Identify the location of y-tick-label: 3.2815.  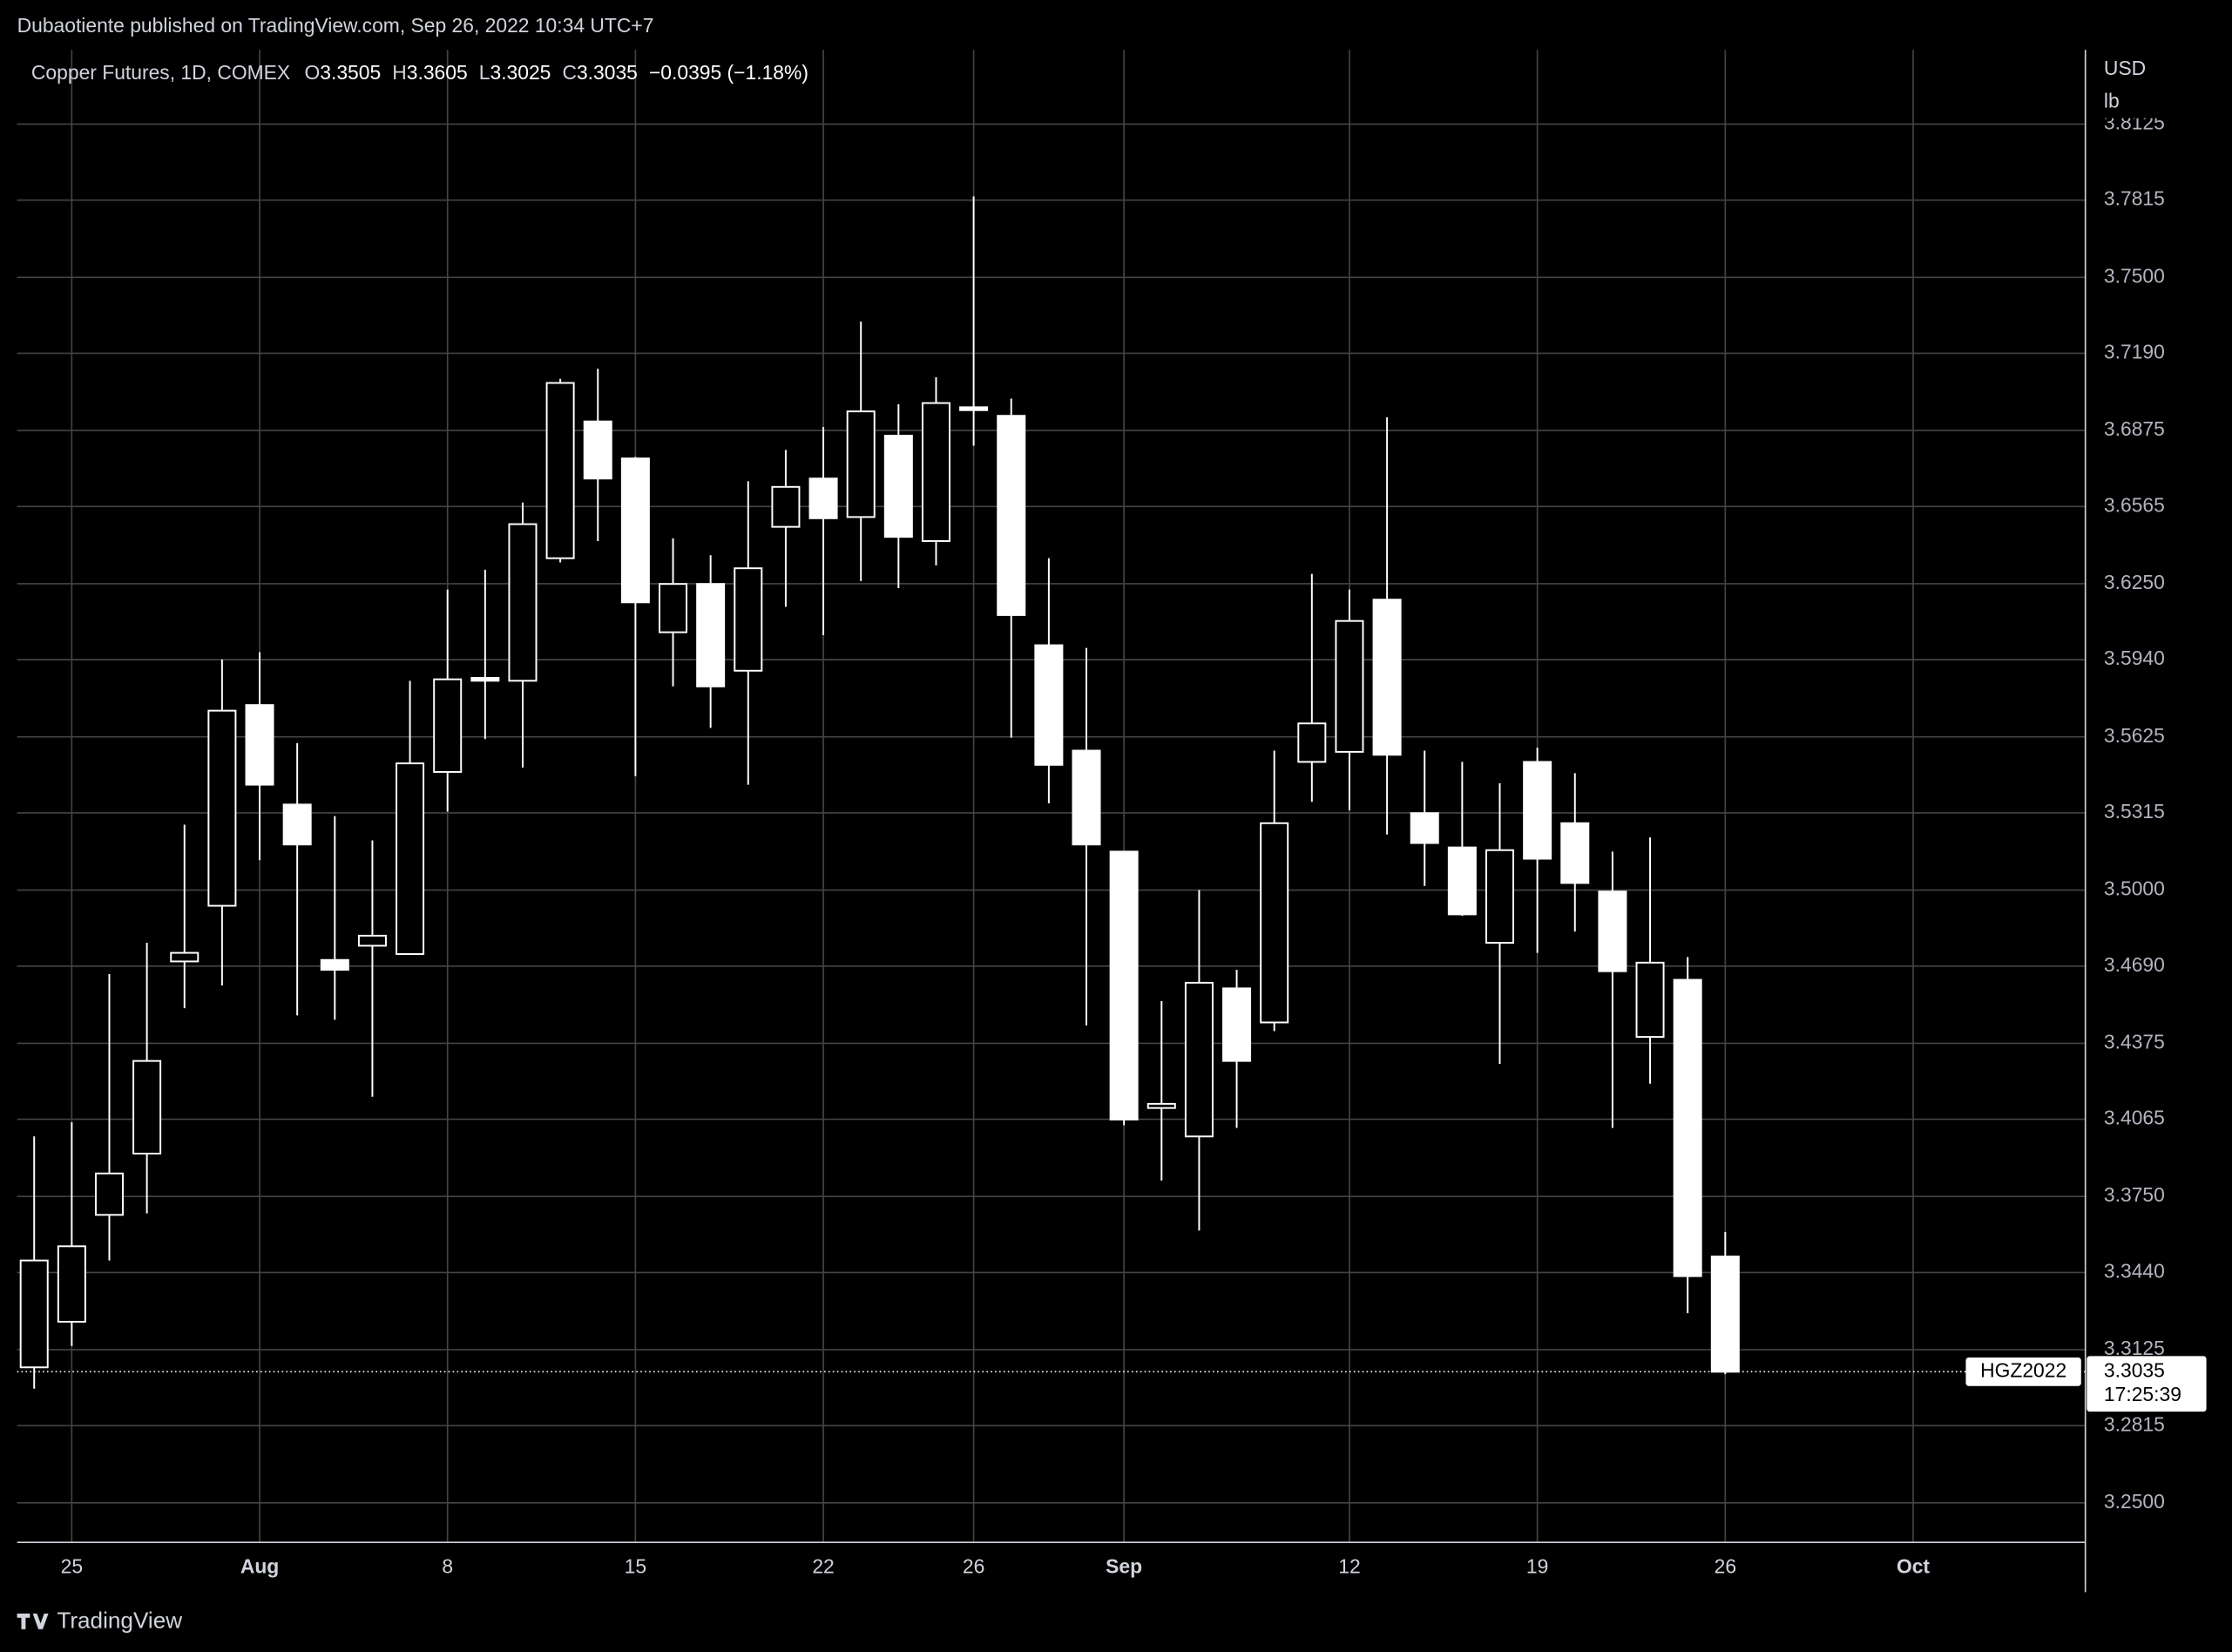
(2134, 1423).